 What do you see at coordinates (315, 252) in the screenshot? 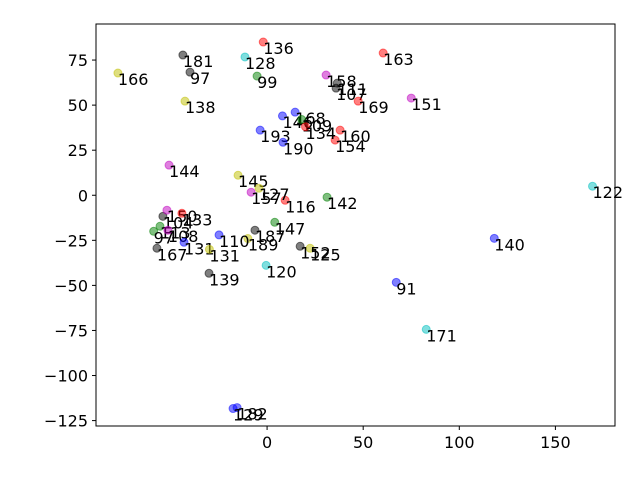
I see `point-label: 152` at bounding box center [315, 252].